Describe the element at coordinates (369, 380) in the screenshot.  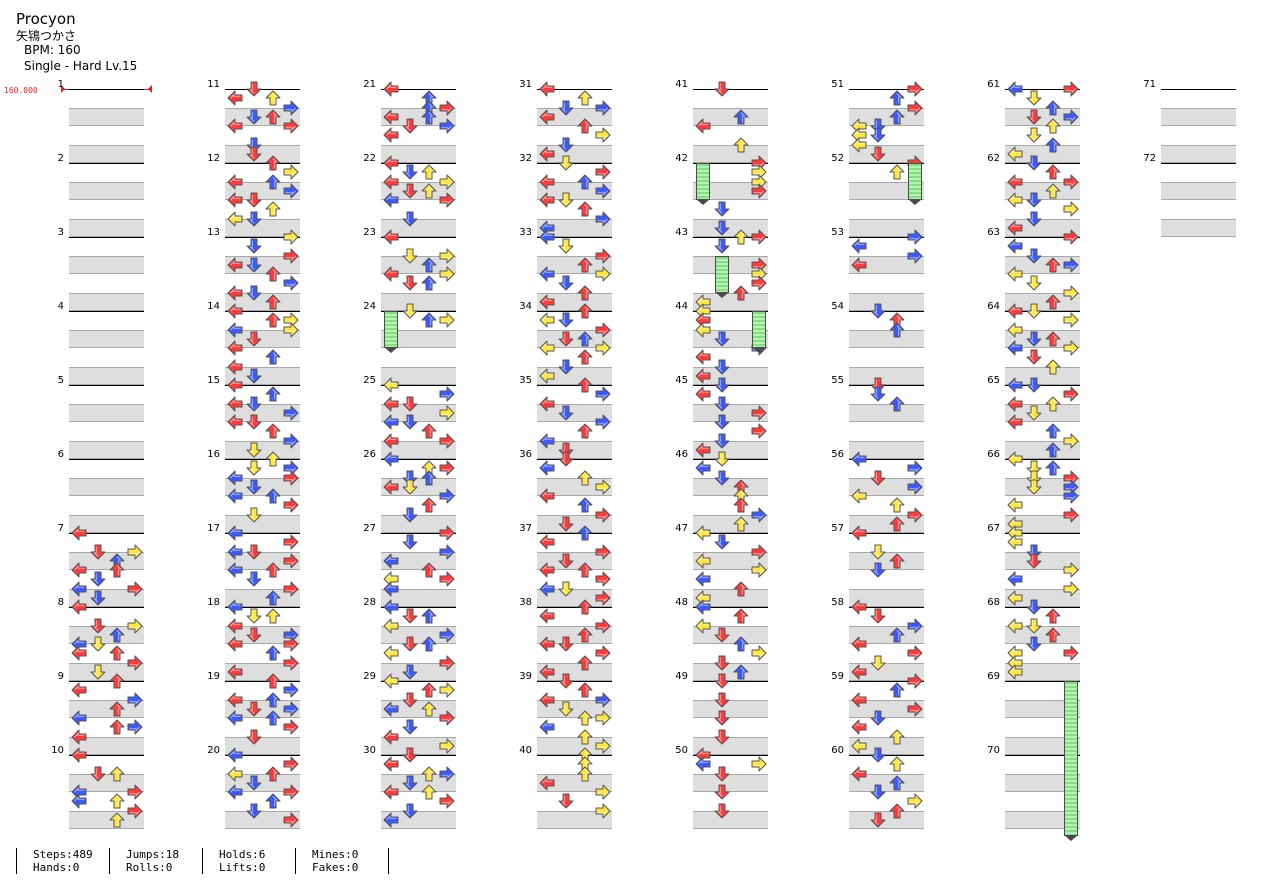
I see `measure-number: 25` at that location.